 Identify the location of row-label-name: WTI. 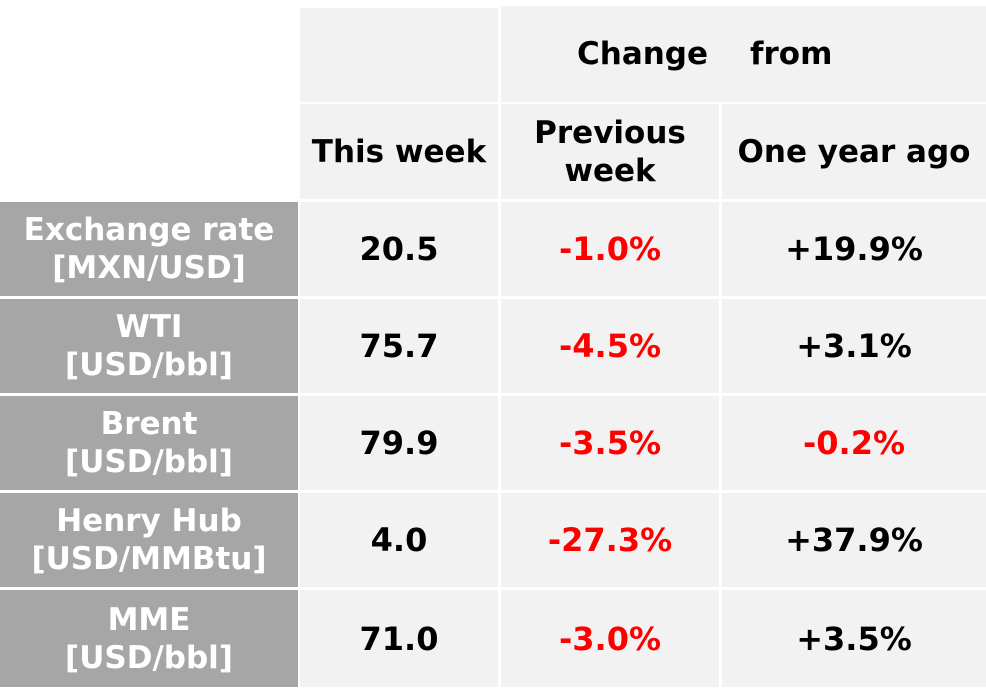
(149, 327).